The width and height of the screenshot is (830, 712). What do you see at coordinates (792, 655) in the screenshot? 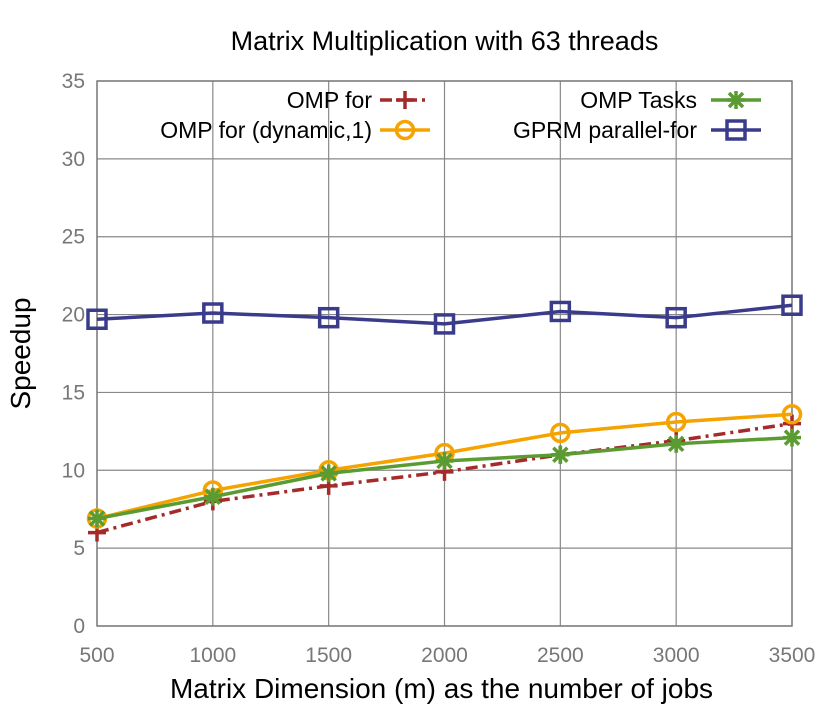
I see `x-tick-label: 3500` at bounding box center [792, 655].